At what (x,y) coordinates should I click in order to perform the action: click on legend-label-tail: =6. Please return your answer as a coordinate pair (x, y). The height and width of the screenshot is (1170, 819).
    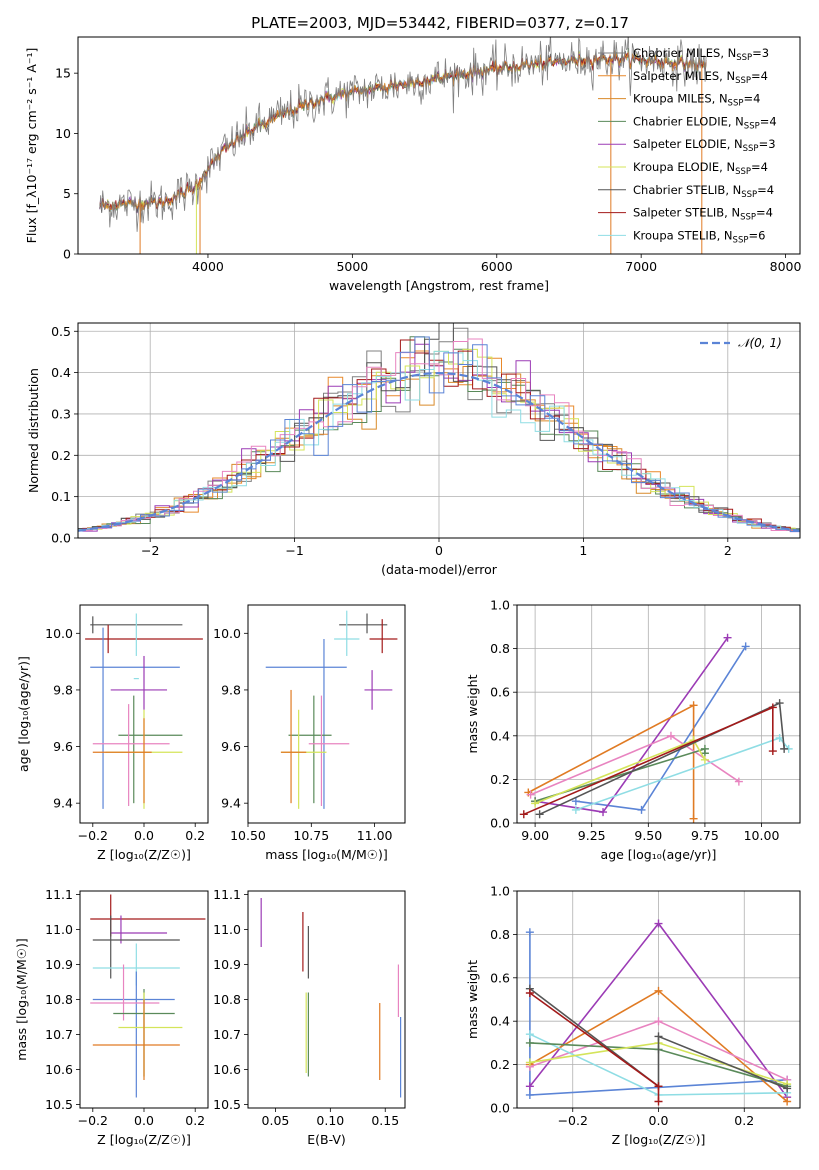
    Looking at the image, I should click on (756, 235).